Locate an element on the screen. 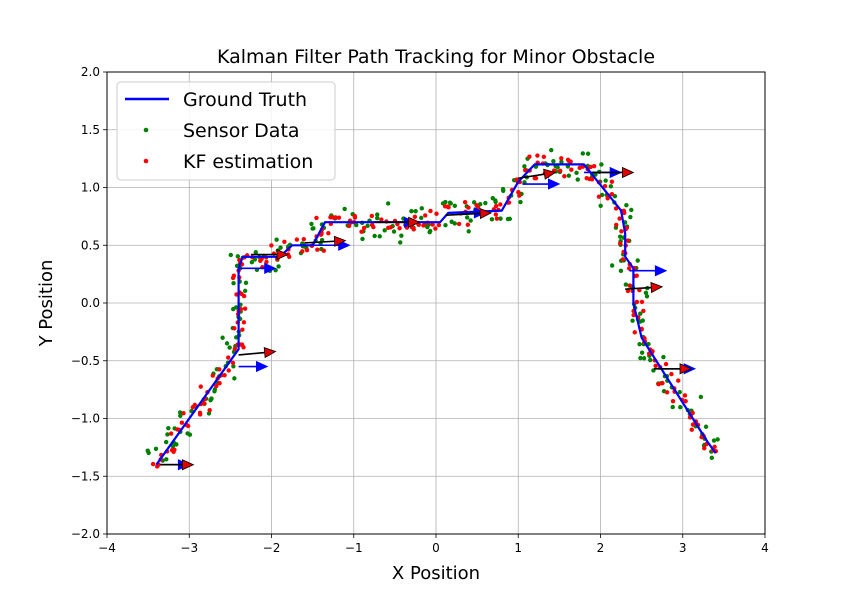 The height and width of the screenshot is (605, 850). legend-label-ground-truth: Ground Truth is located at coordinates (245, 100).